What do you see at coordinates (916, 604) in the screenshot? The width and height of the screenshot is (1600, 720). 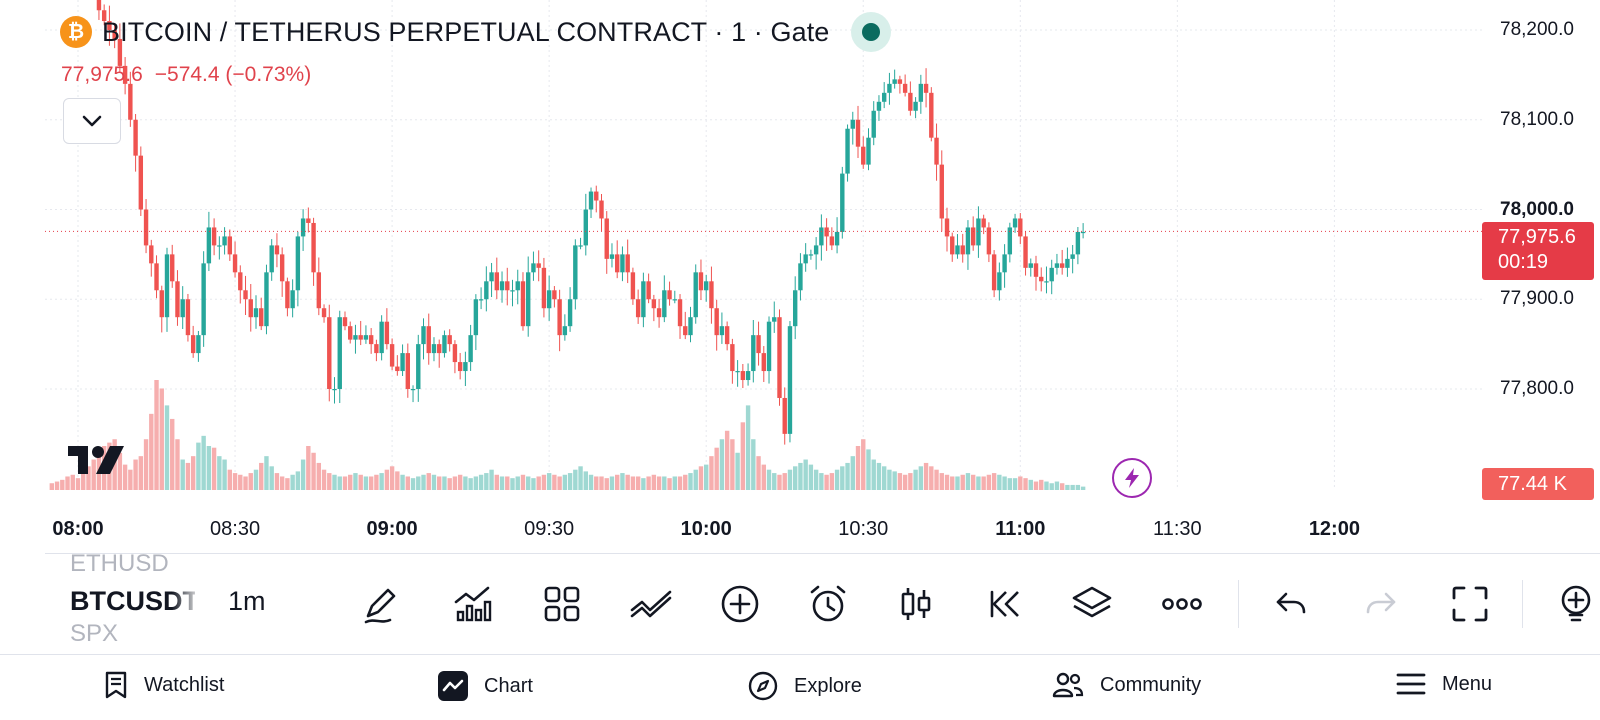 I see `candles-icon` at bounding box center [916, 604].